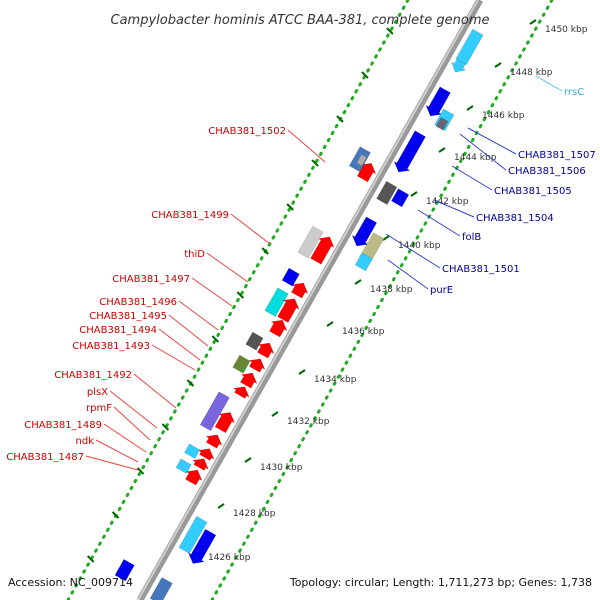 Image resolution: width=600 pixels, height=600 pixels. Describe the element at coordinates (118, 330) in the screenshot. I see `gene-label-forward: CHAB381_1494` at that location.